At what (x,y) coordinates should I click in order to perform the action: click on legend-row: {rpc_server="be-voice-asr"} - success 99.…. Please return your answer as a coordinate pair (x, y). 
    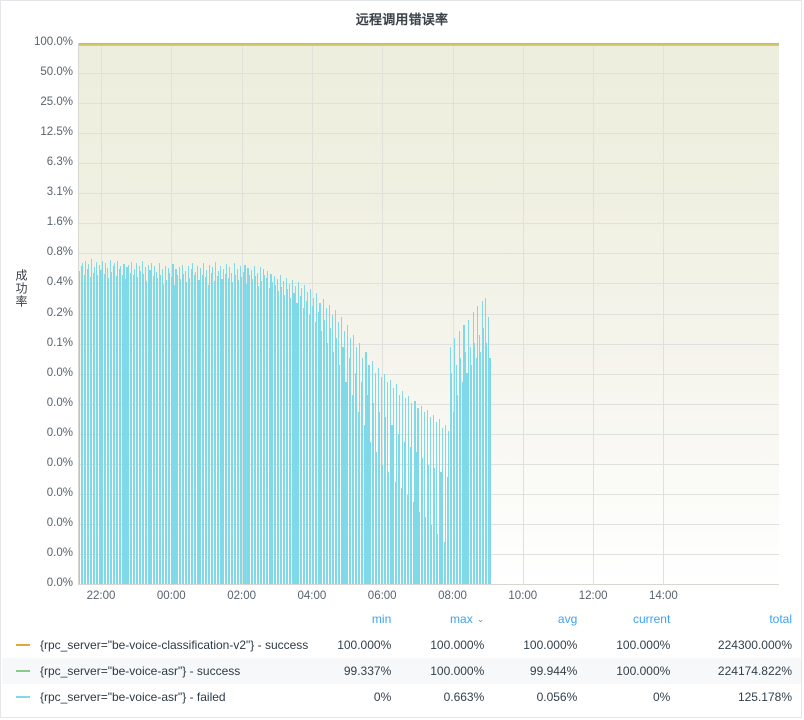
    Looking at the image, I should click on (401, 671).